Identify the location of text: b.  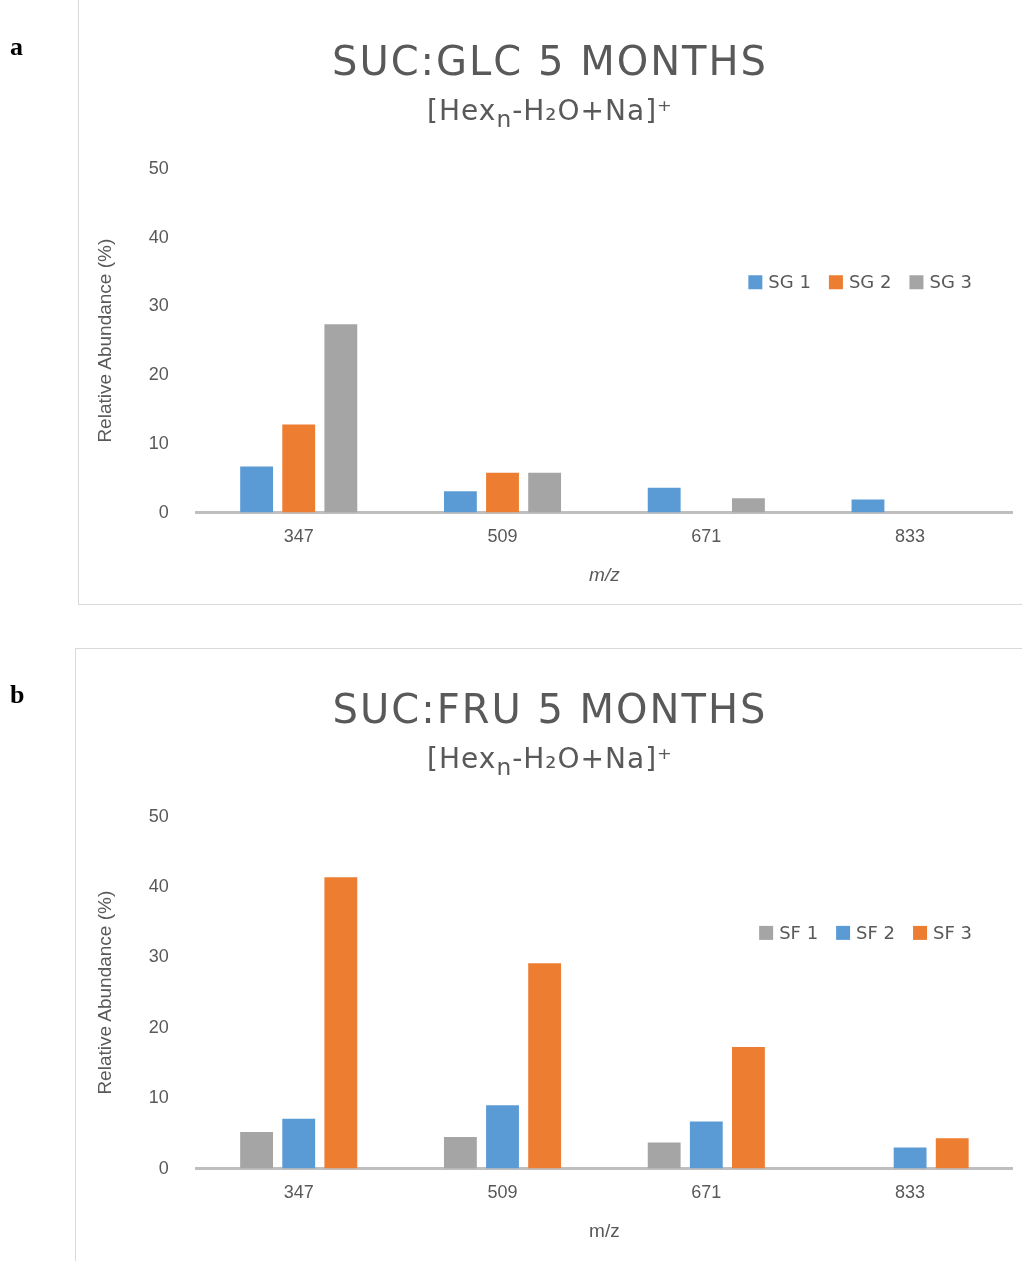
(17, 695).